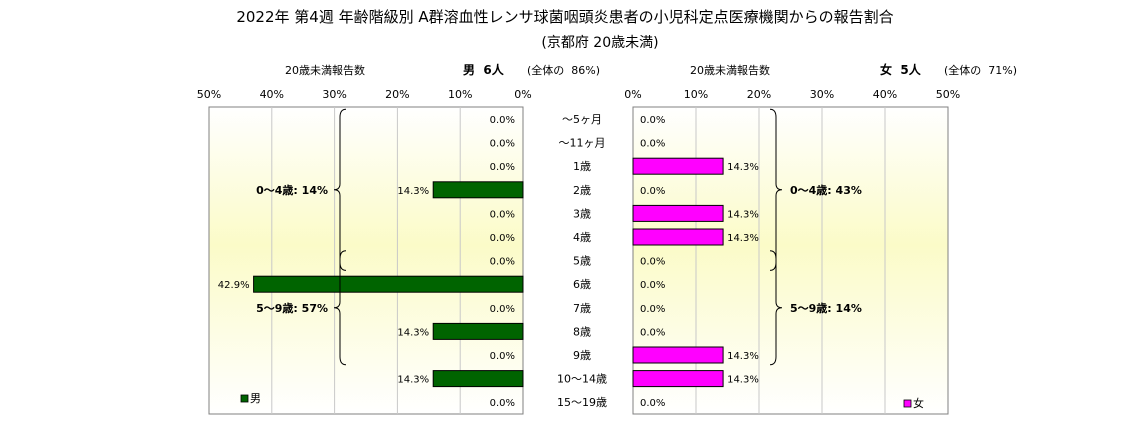 The height and width of the screenshot is (445, 1130). I want to click on male-group-bracket, so click(340, 308).